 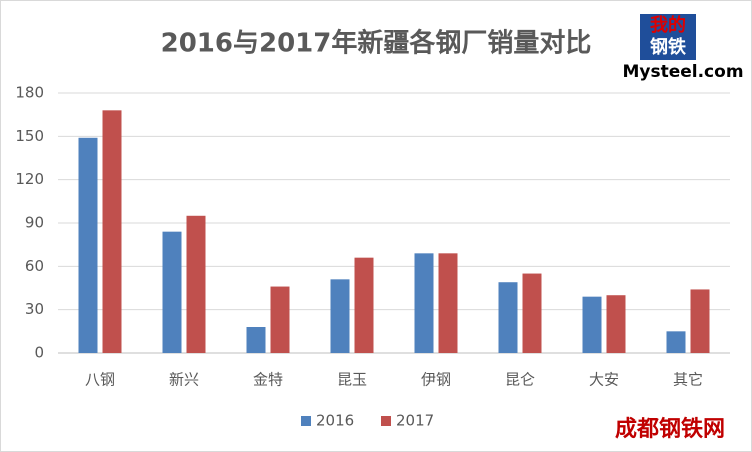 What do you see at coordinates (668, 47) in the screenshot?
I see `logo-line: 钢铁` at bounding box center [668, 47].